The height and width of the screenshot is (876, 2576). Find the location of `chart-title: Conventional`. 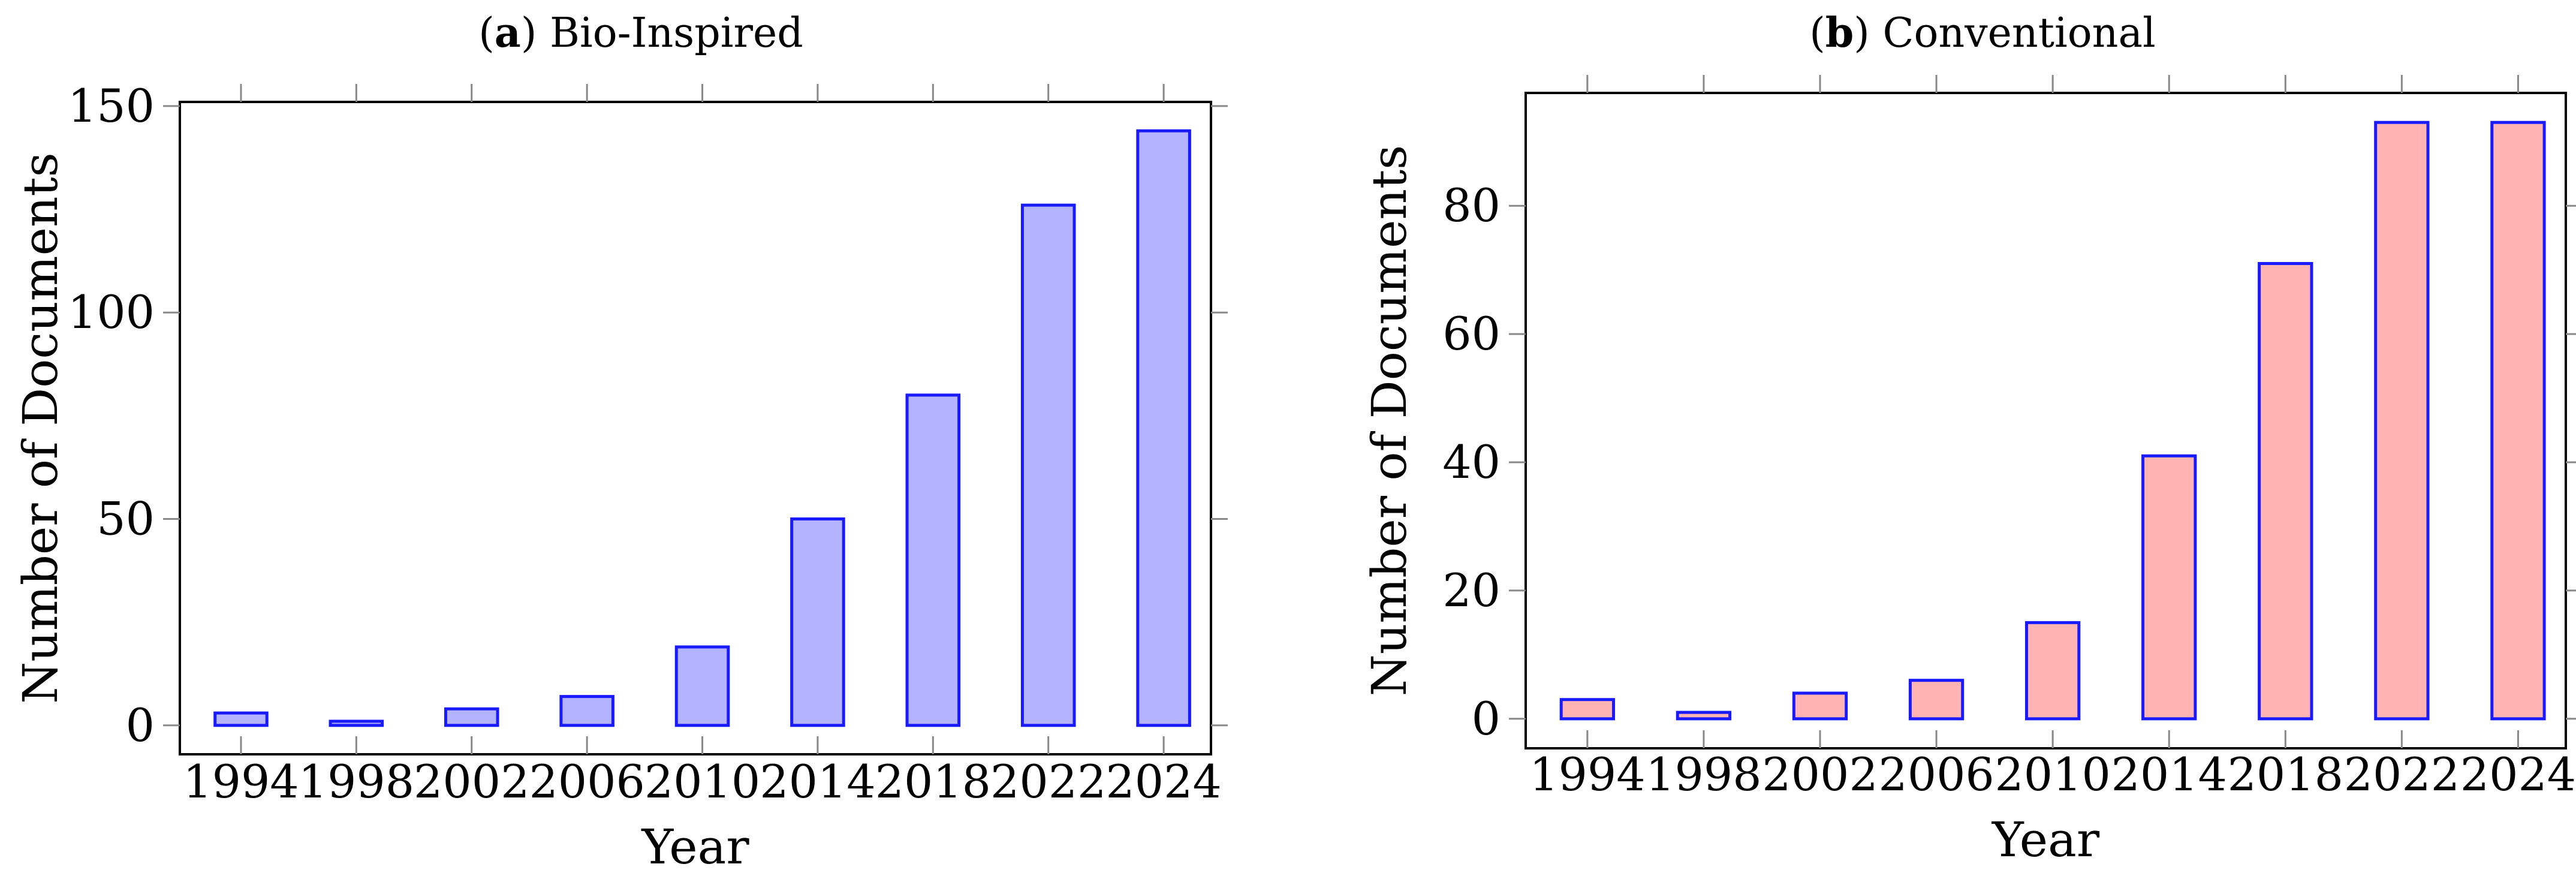

chart-title: Conventional is located at coordinates (2019, 33).